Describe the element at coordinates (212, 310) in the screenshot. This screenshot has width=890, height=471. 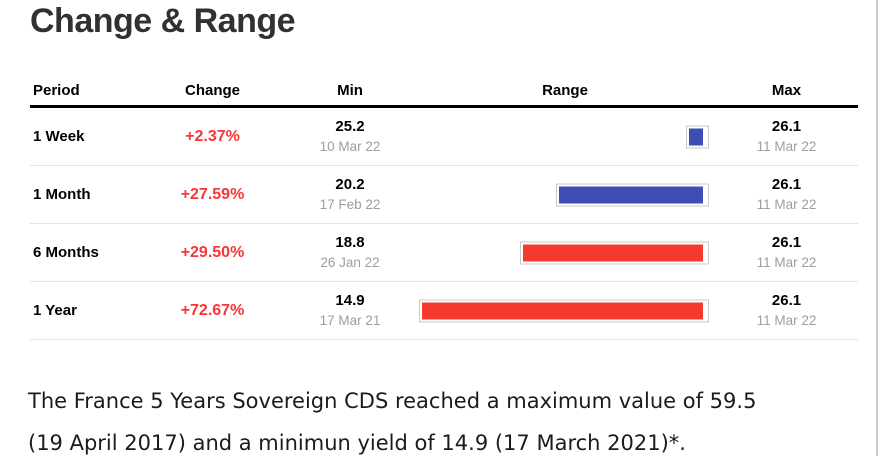
I see `change-value: +72.67%` at that location.